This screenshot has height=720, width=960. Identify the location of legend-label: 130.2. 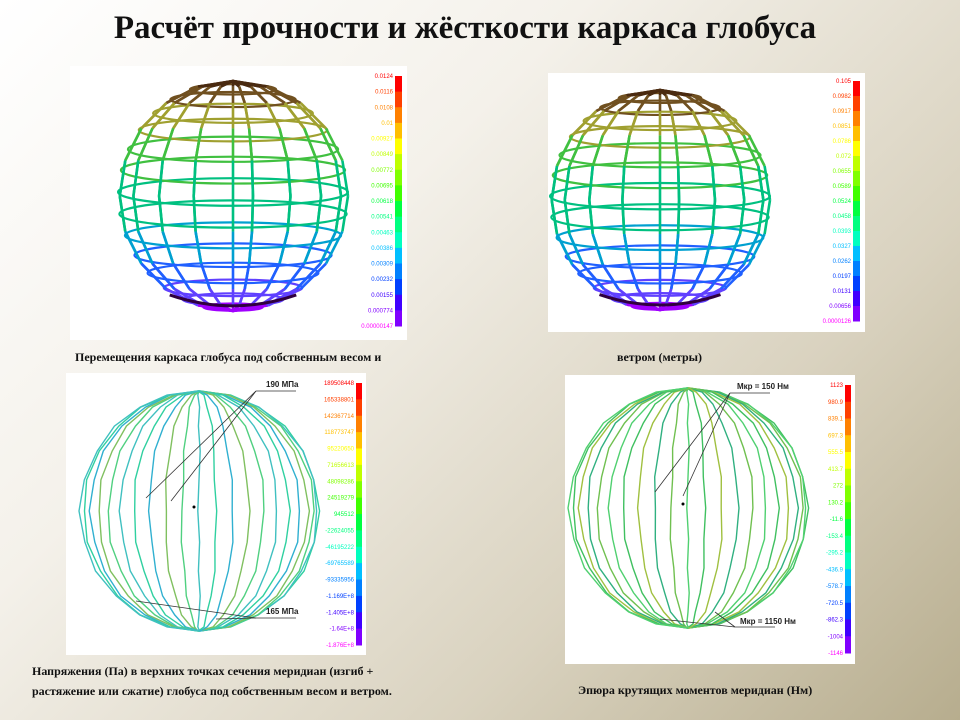
(836, 503).